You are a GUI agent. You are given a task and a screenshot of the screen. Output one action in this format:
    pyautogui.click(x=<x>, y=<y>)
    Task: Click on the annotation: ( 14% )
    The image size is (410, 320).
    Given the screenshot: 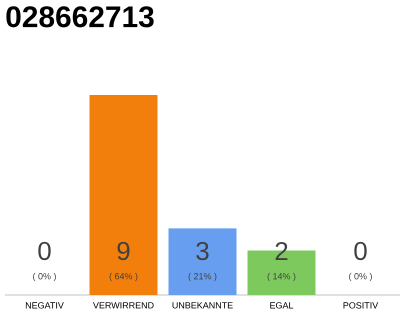 What is the action you would take?
    pyautogui.click(x=282, y=277)
    